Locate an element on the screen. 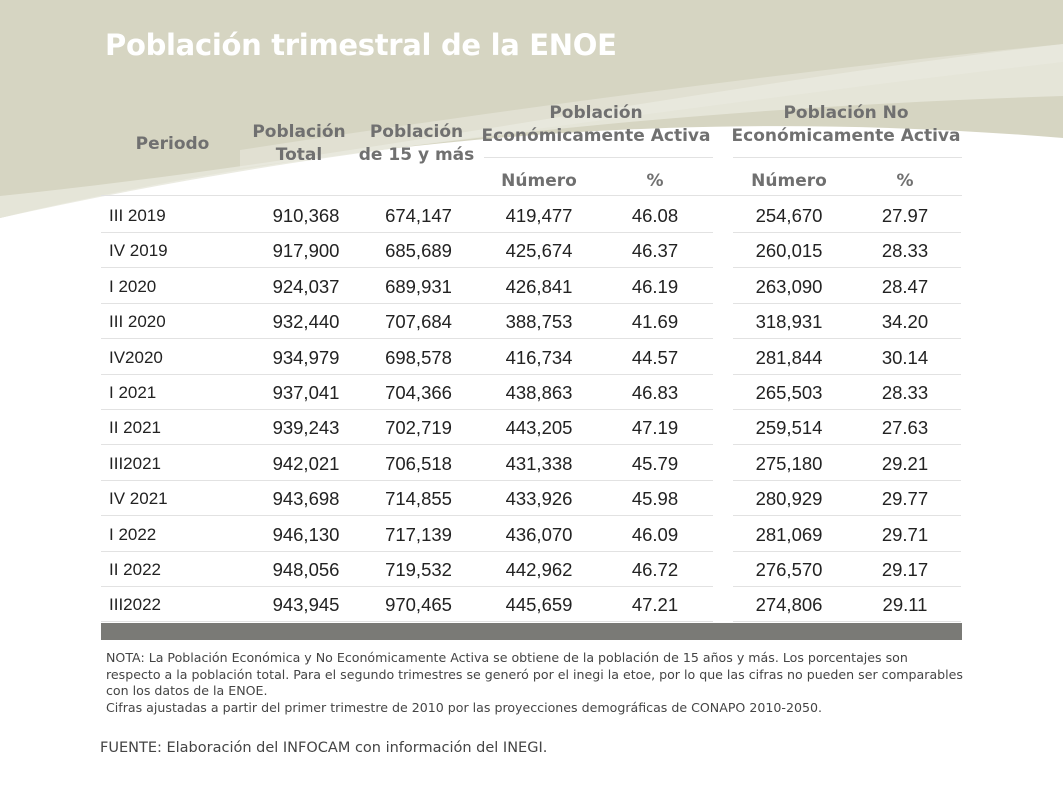 Image resolution: width=1063 pixels, height=788 pixels. cell-pea-pct: 45.98 is located at coordinates (655, 499).